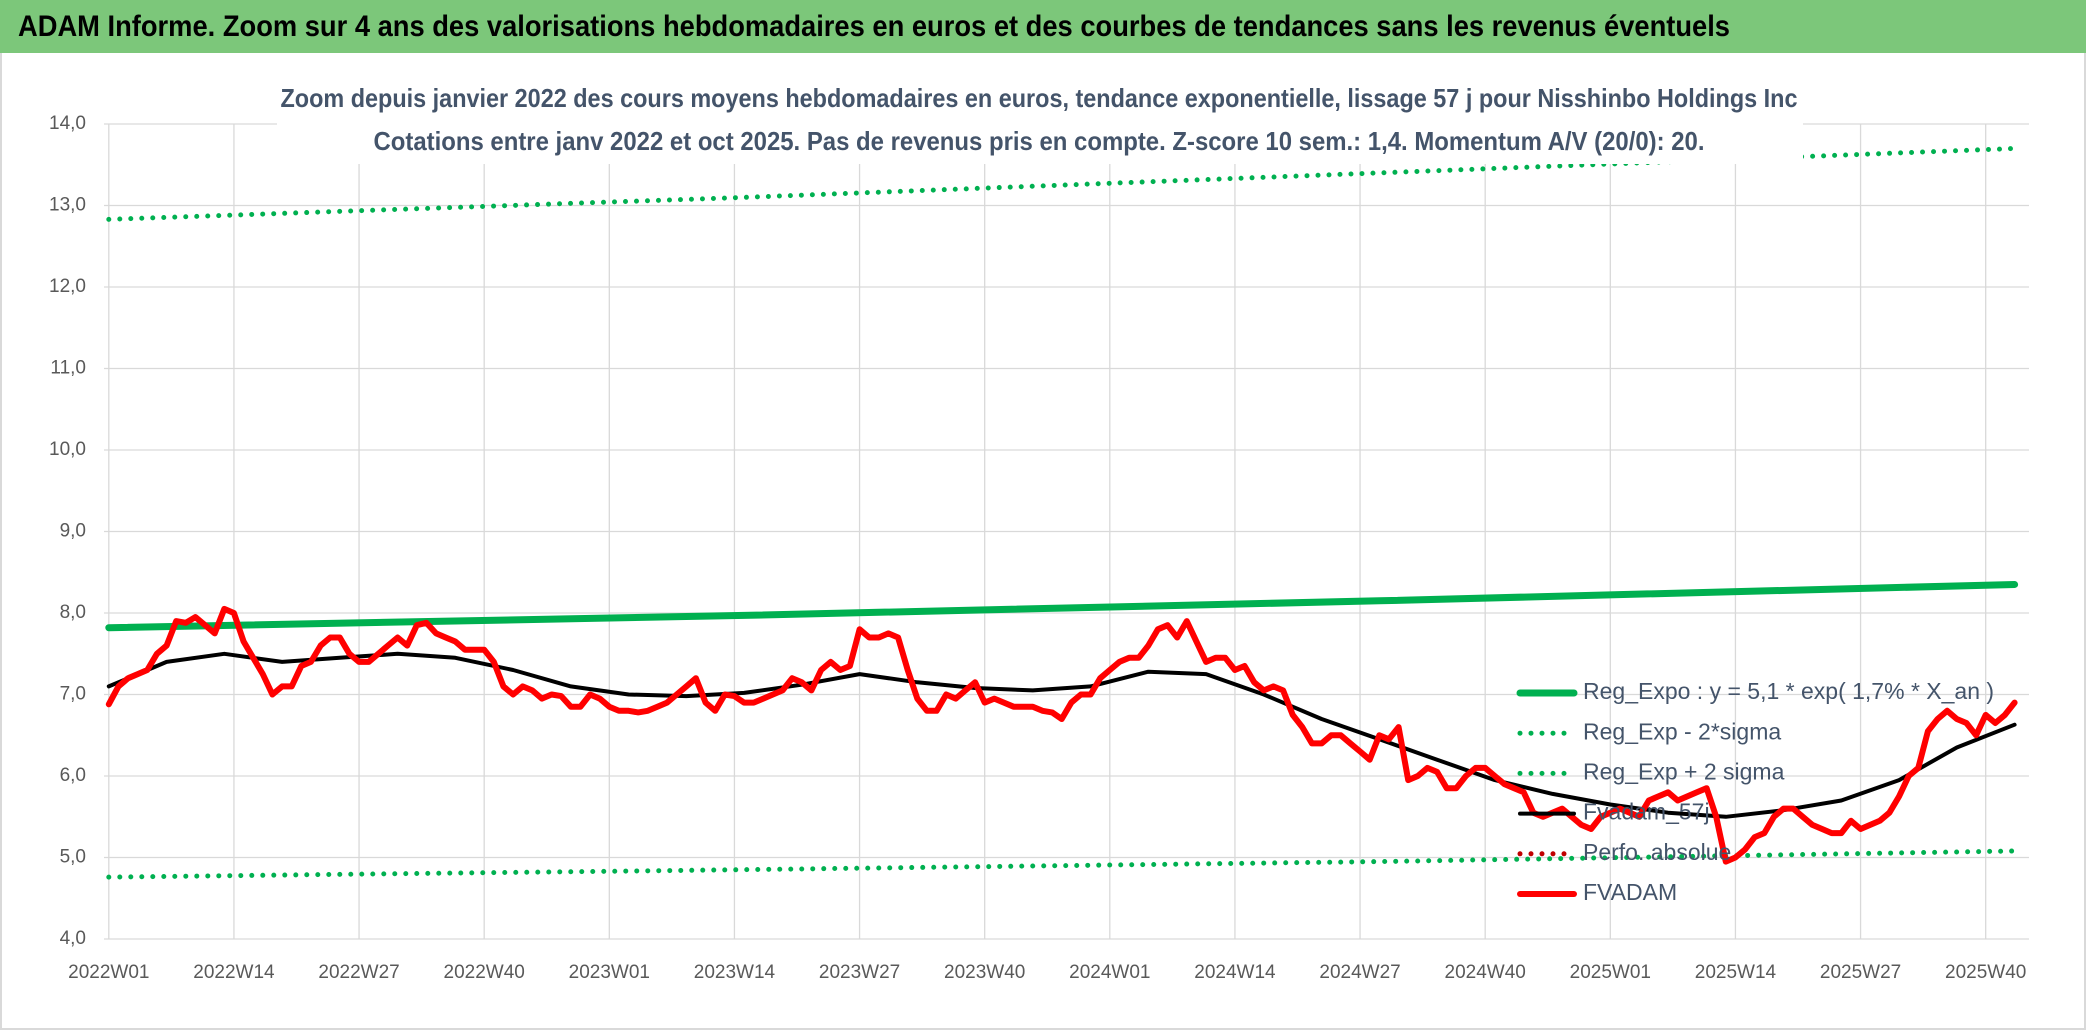 The width and height of the screenshot is (2086, 1031). What do you see at coordinates (1359, 972) in the screenshot?
I see `x-tick-label: 2024W27` at bounding box center [1359, 972].